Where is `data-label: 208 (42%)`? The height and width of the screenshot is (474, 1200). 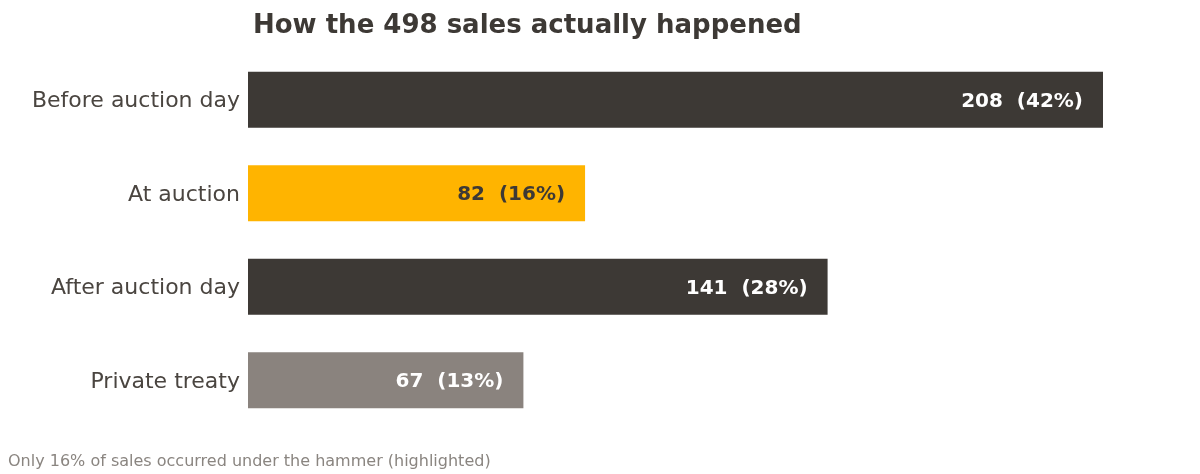
data-label: 208 (42%) is located at coordinates (1022, 99).